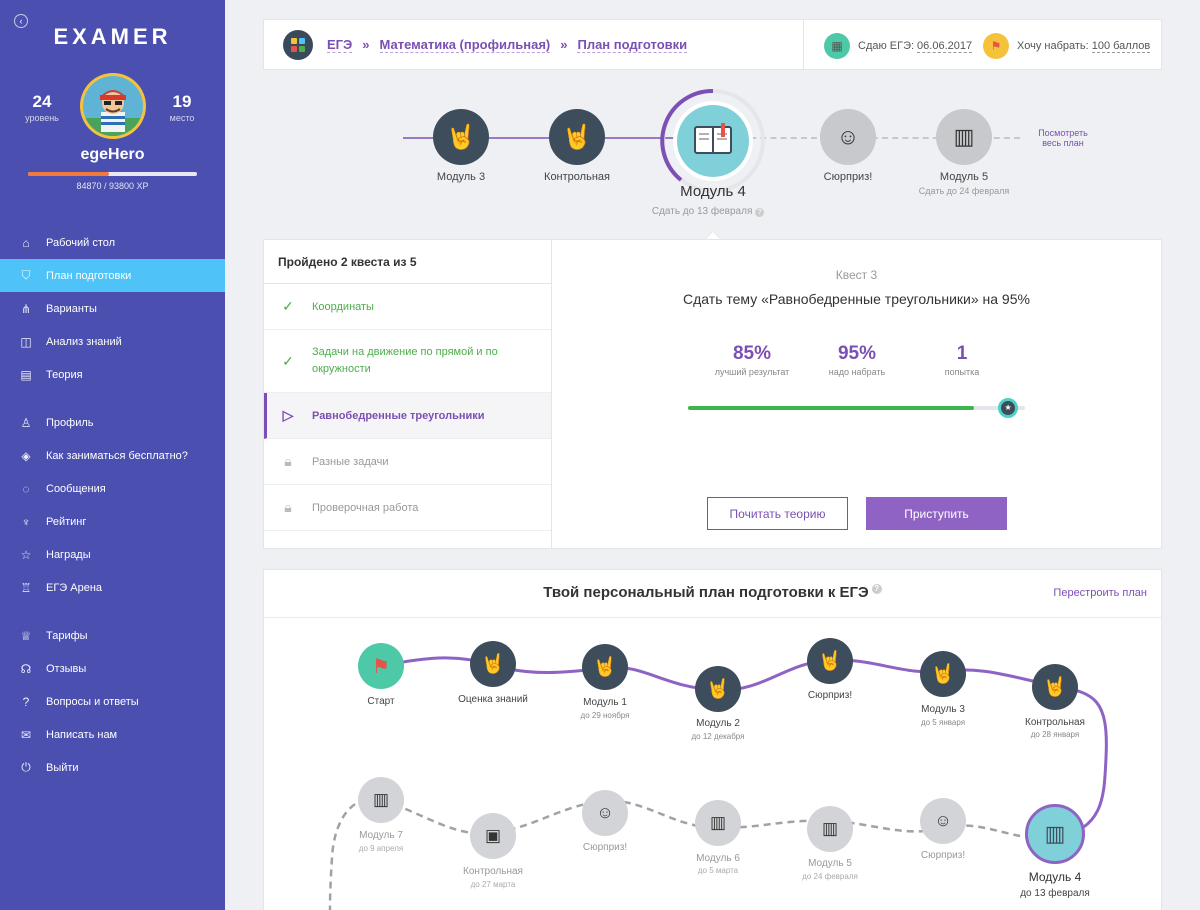  I want to click on plan-node-module-4-current: ▥, so click(1055, 834).